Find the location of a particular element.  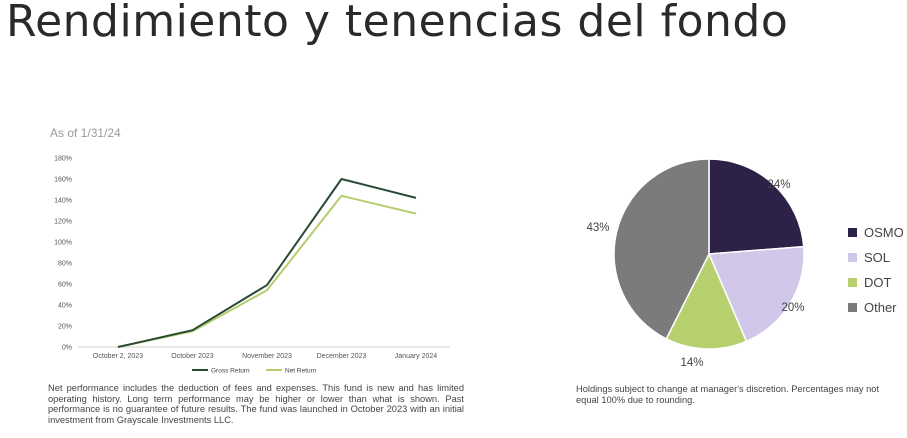

y-tick-label: 80% is located at coordinates (65, 264).